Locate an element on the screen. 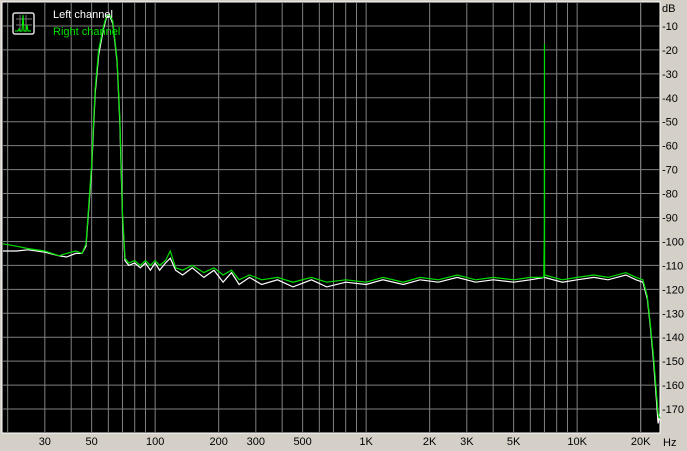 The height and width of the screenshot is (451, 687). y-tick-label: -60 is located at coordinates (670, 147).